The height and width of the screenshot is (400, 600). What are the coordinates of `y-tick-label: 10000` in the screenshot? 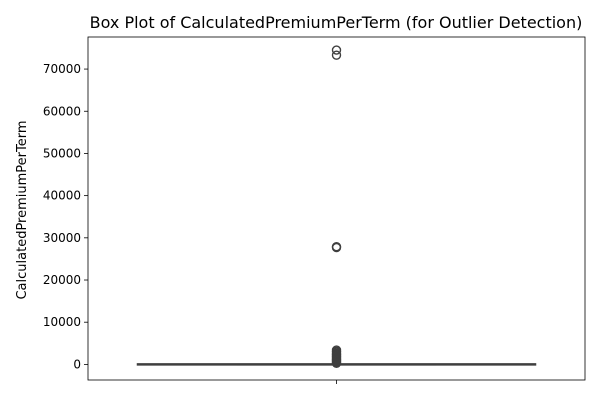 It's located at (62, 322).